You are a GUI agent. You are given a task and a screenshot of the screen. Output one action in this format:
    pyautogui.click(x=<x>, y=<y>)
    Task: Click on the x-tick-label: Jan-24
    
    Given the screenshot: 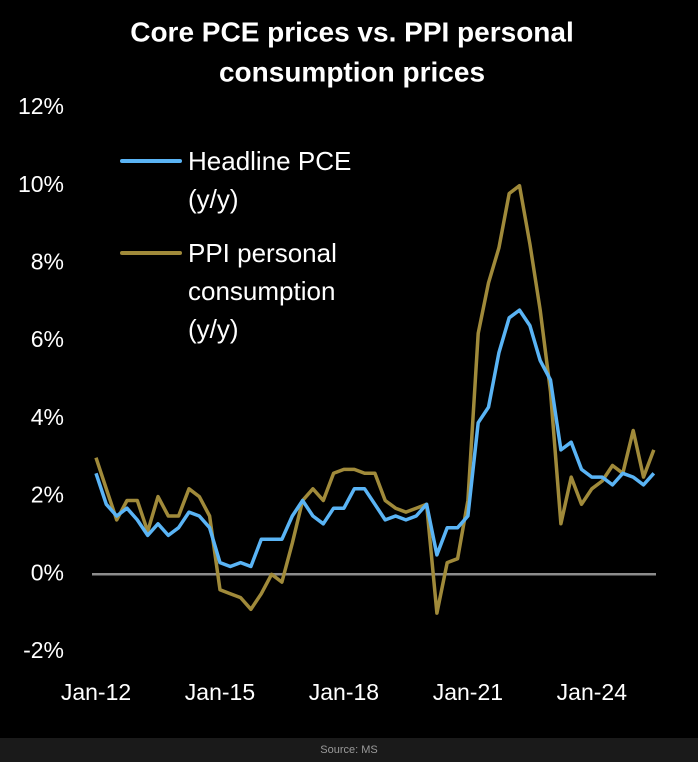 What is the action you would take?
    pyautogui.click(x=592, y=692)
    